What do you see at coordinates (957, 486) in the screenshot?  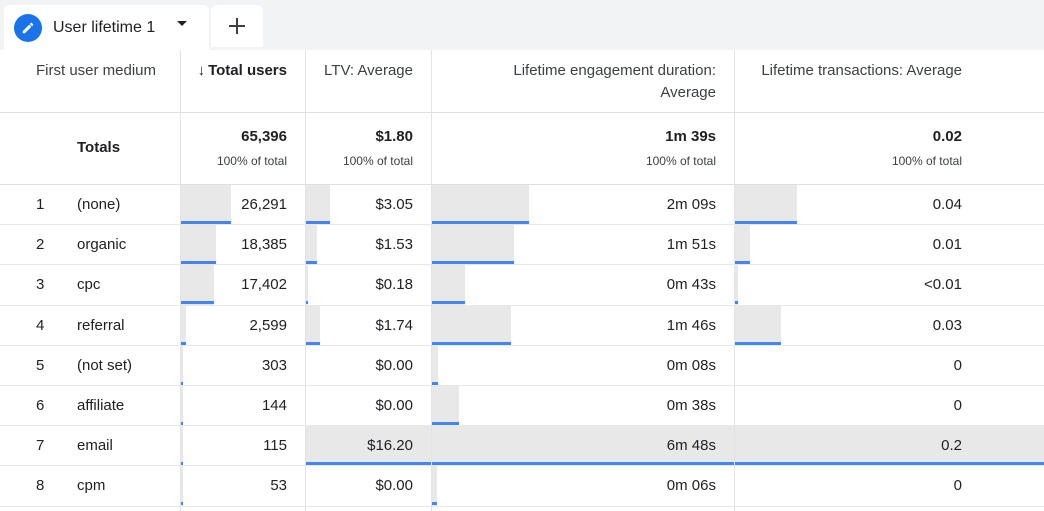 I see `transactions-cell: 0` at bounding box center [957, 486].